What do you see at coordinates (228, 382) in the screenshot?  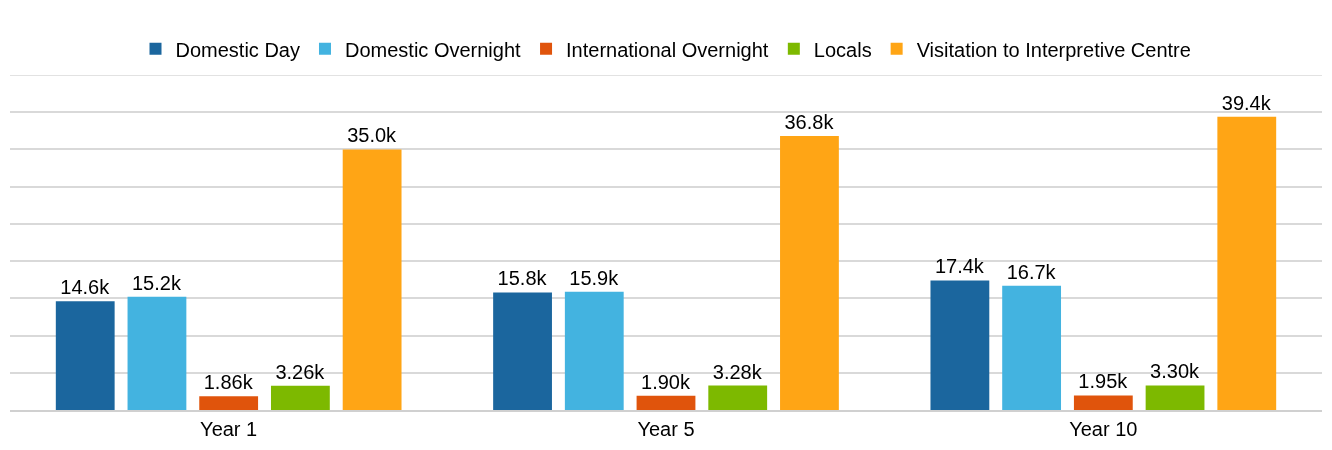 I see `data-label: 1.86k` at bounding box center [228, 382].